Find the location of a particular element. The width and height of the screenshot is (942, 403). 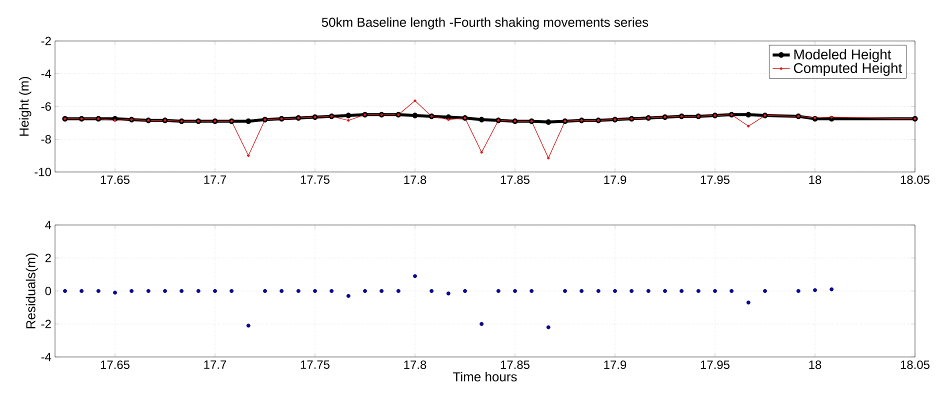

x-axis-title: Time hours is located at coordinates (485, 377).